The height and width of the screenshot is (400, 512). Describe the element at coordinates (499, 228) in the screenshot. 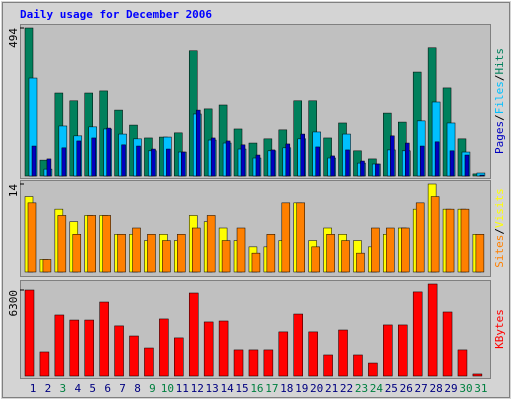

I see `legend: Sites/Visits` at that location.